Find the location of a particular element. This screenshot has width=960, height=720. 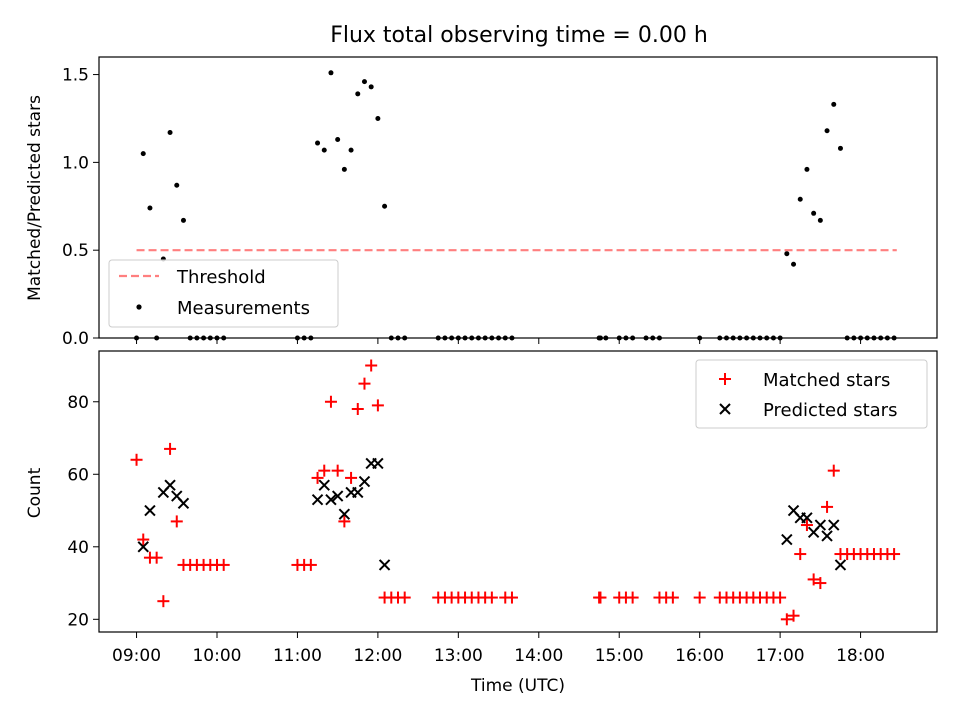

count-y-tick-label: 20 is located at coordinates (78, 620).